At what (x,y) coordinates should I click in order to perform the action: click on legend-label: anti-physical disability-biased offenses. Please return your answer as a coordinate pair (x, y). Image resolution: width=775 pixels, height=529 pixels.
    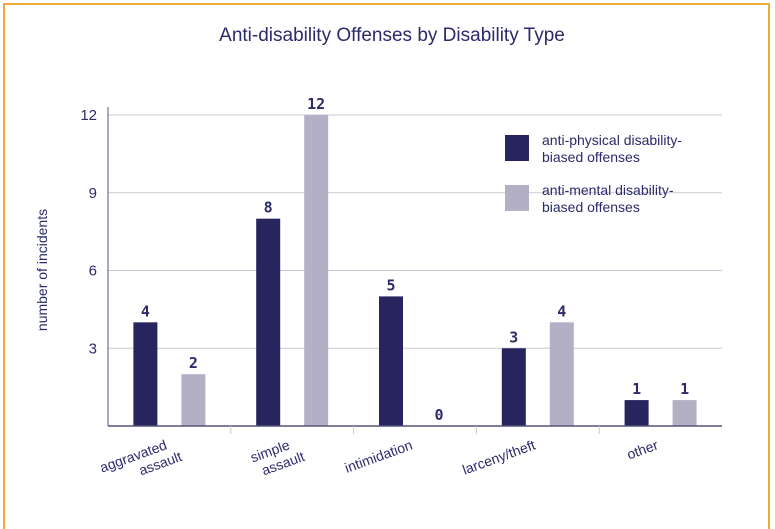
    Looking at the image, I should click on (612, 148).